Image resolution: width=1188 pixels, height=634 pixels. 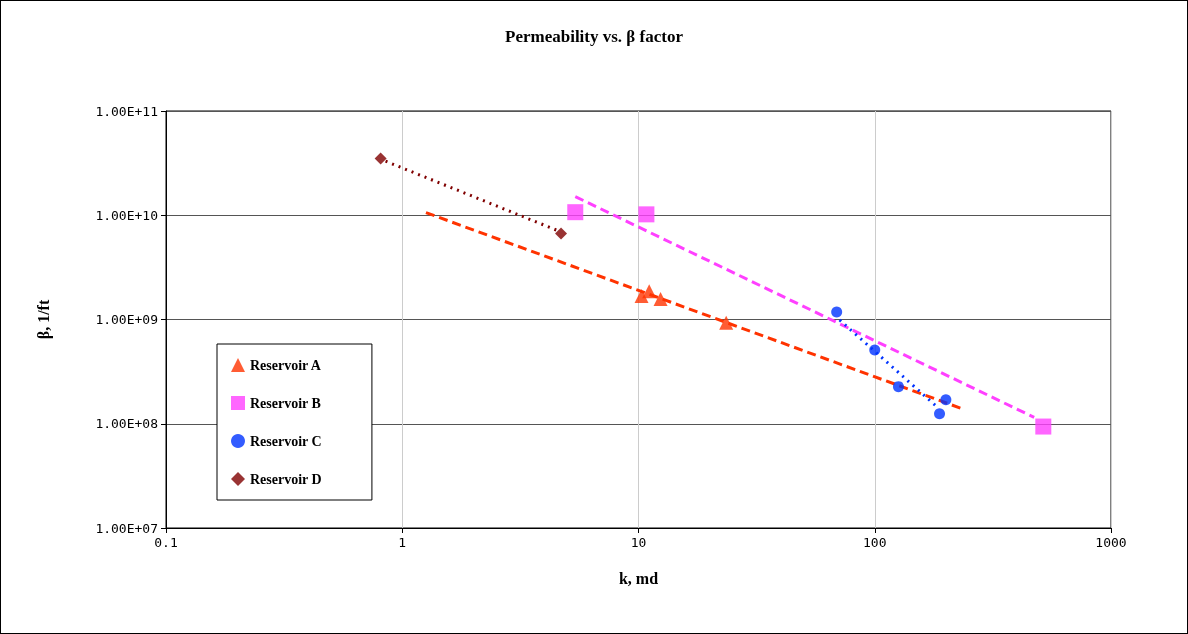 I want to click on legend-label: Reservoir D, so click(x=286, y=479).